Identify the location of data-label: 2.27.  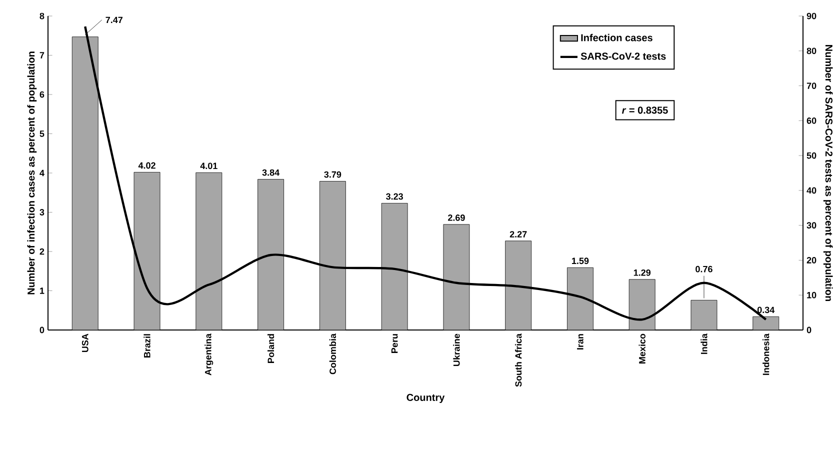
(518, 234).